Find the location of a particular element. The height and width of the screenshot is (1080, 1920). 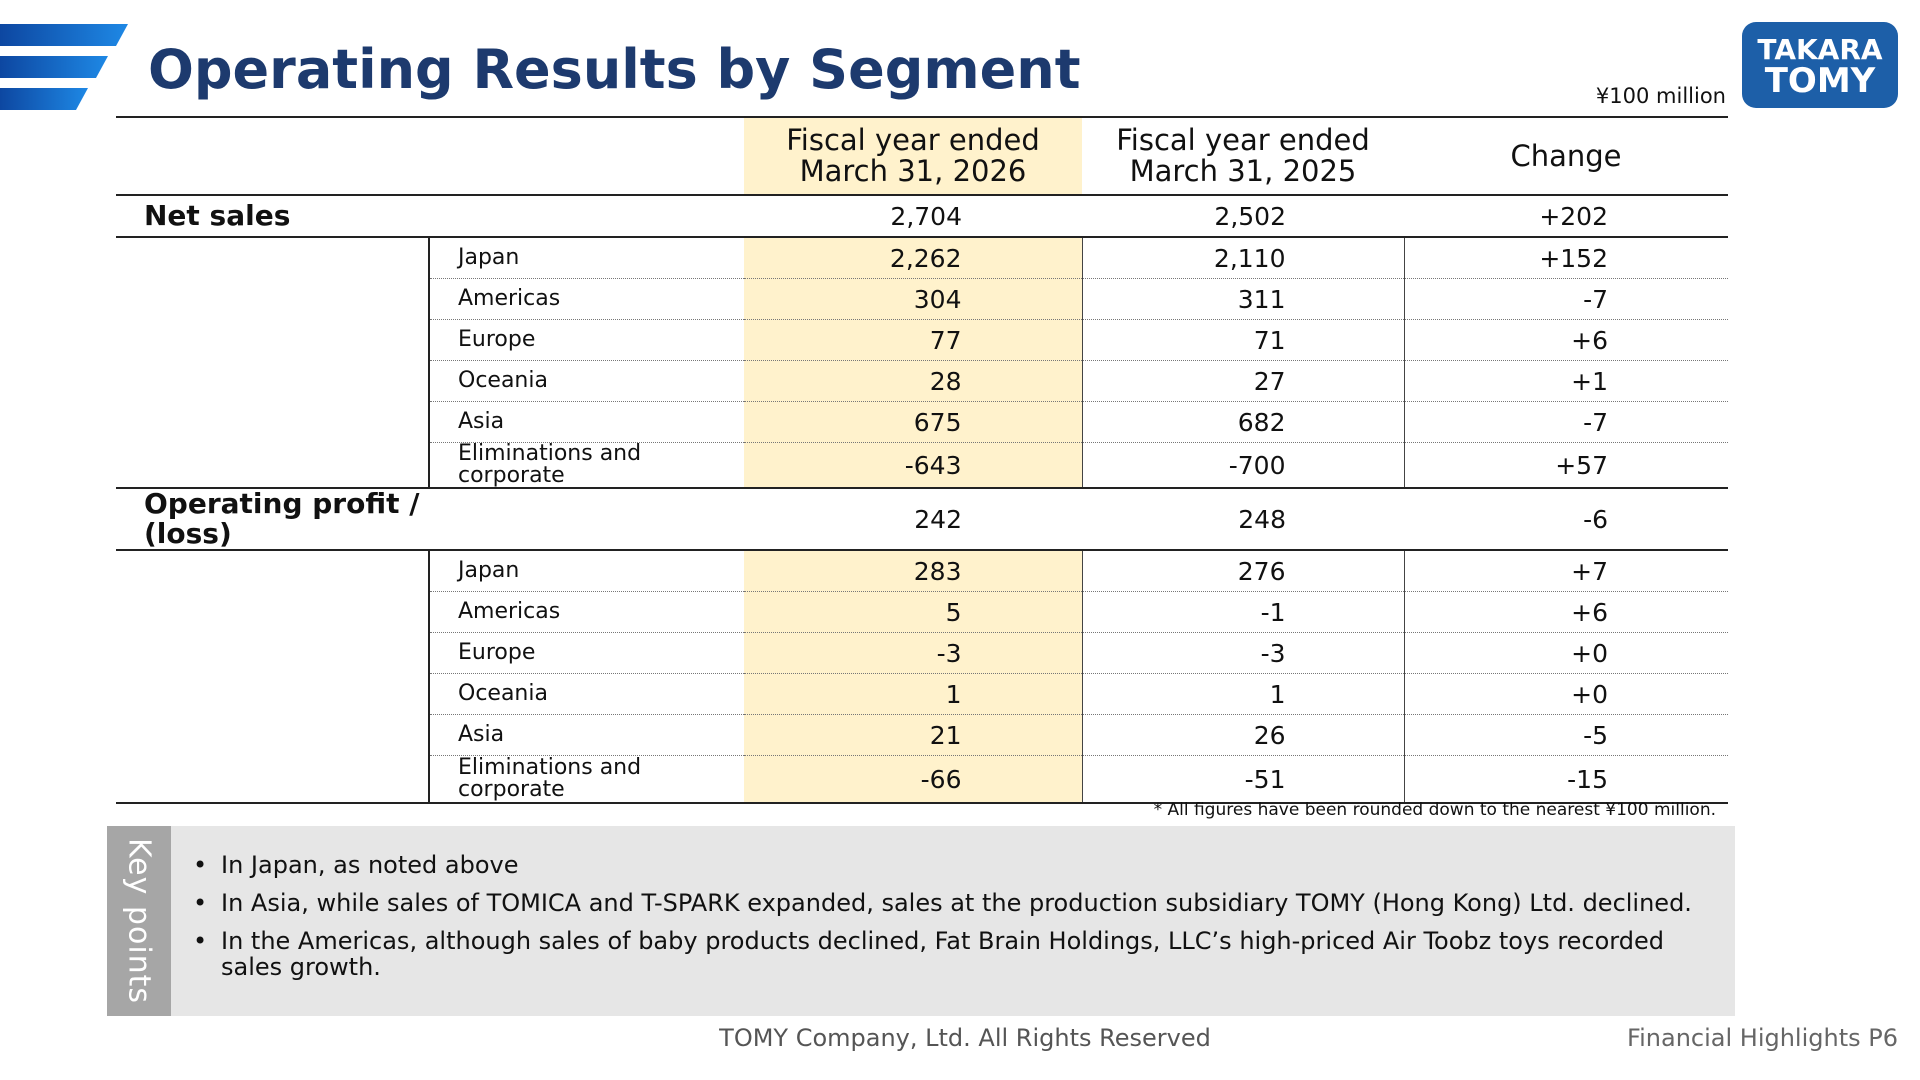

segment-value-cell: +1 is located at coordinates (1566, 381).